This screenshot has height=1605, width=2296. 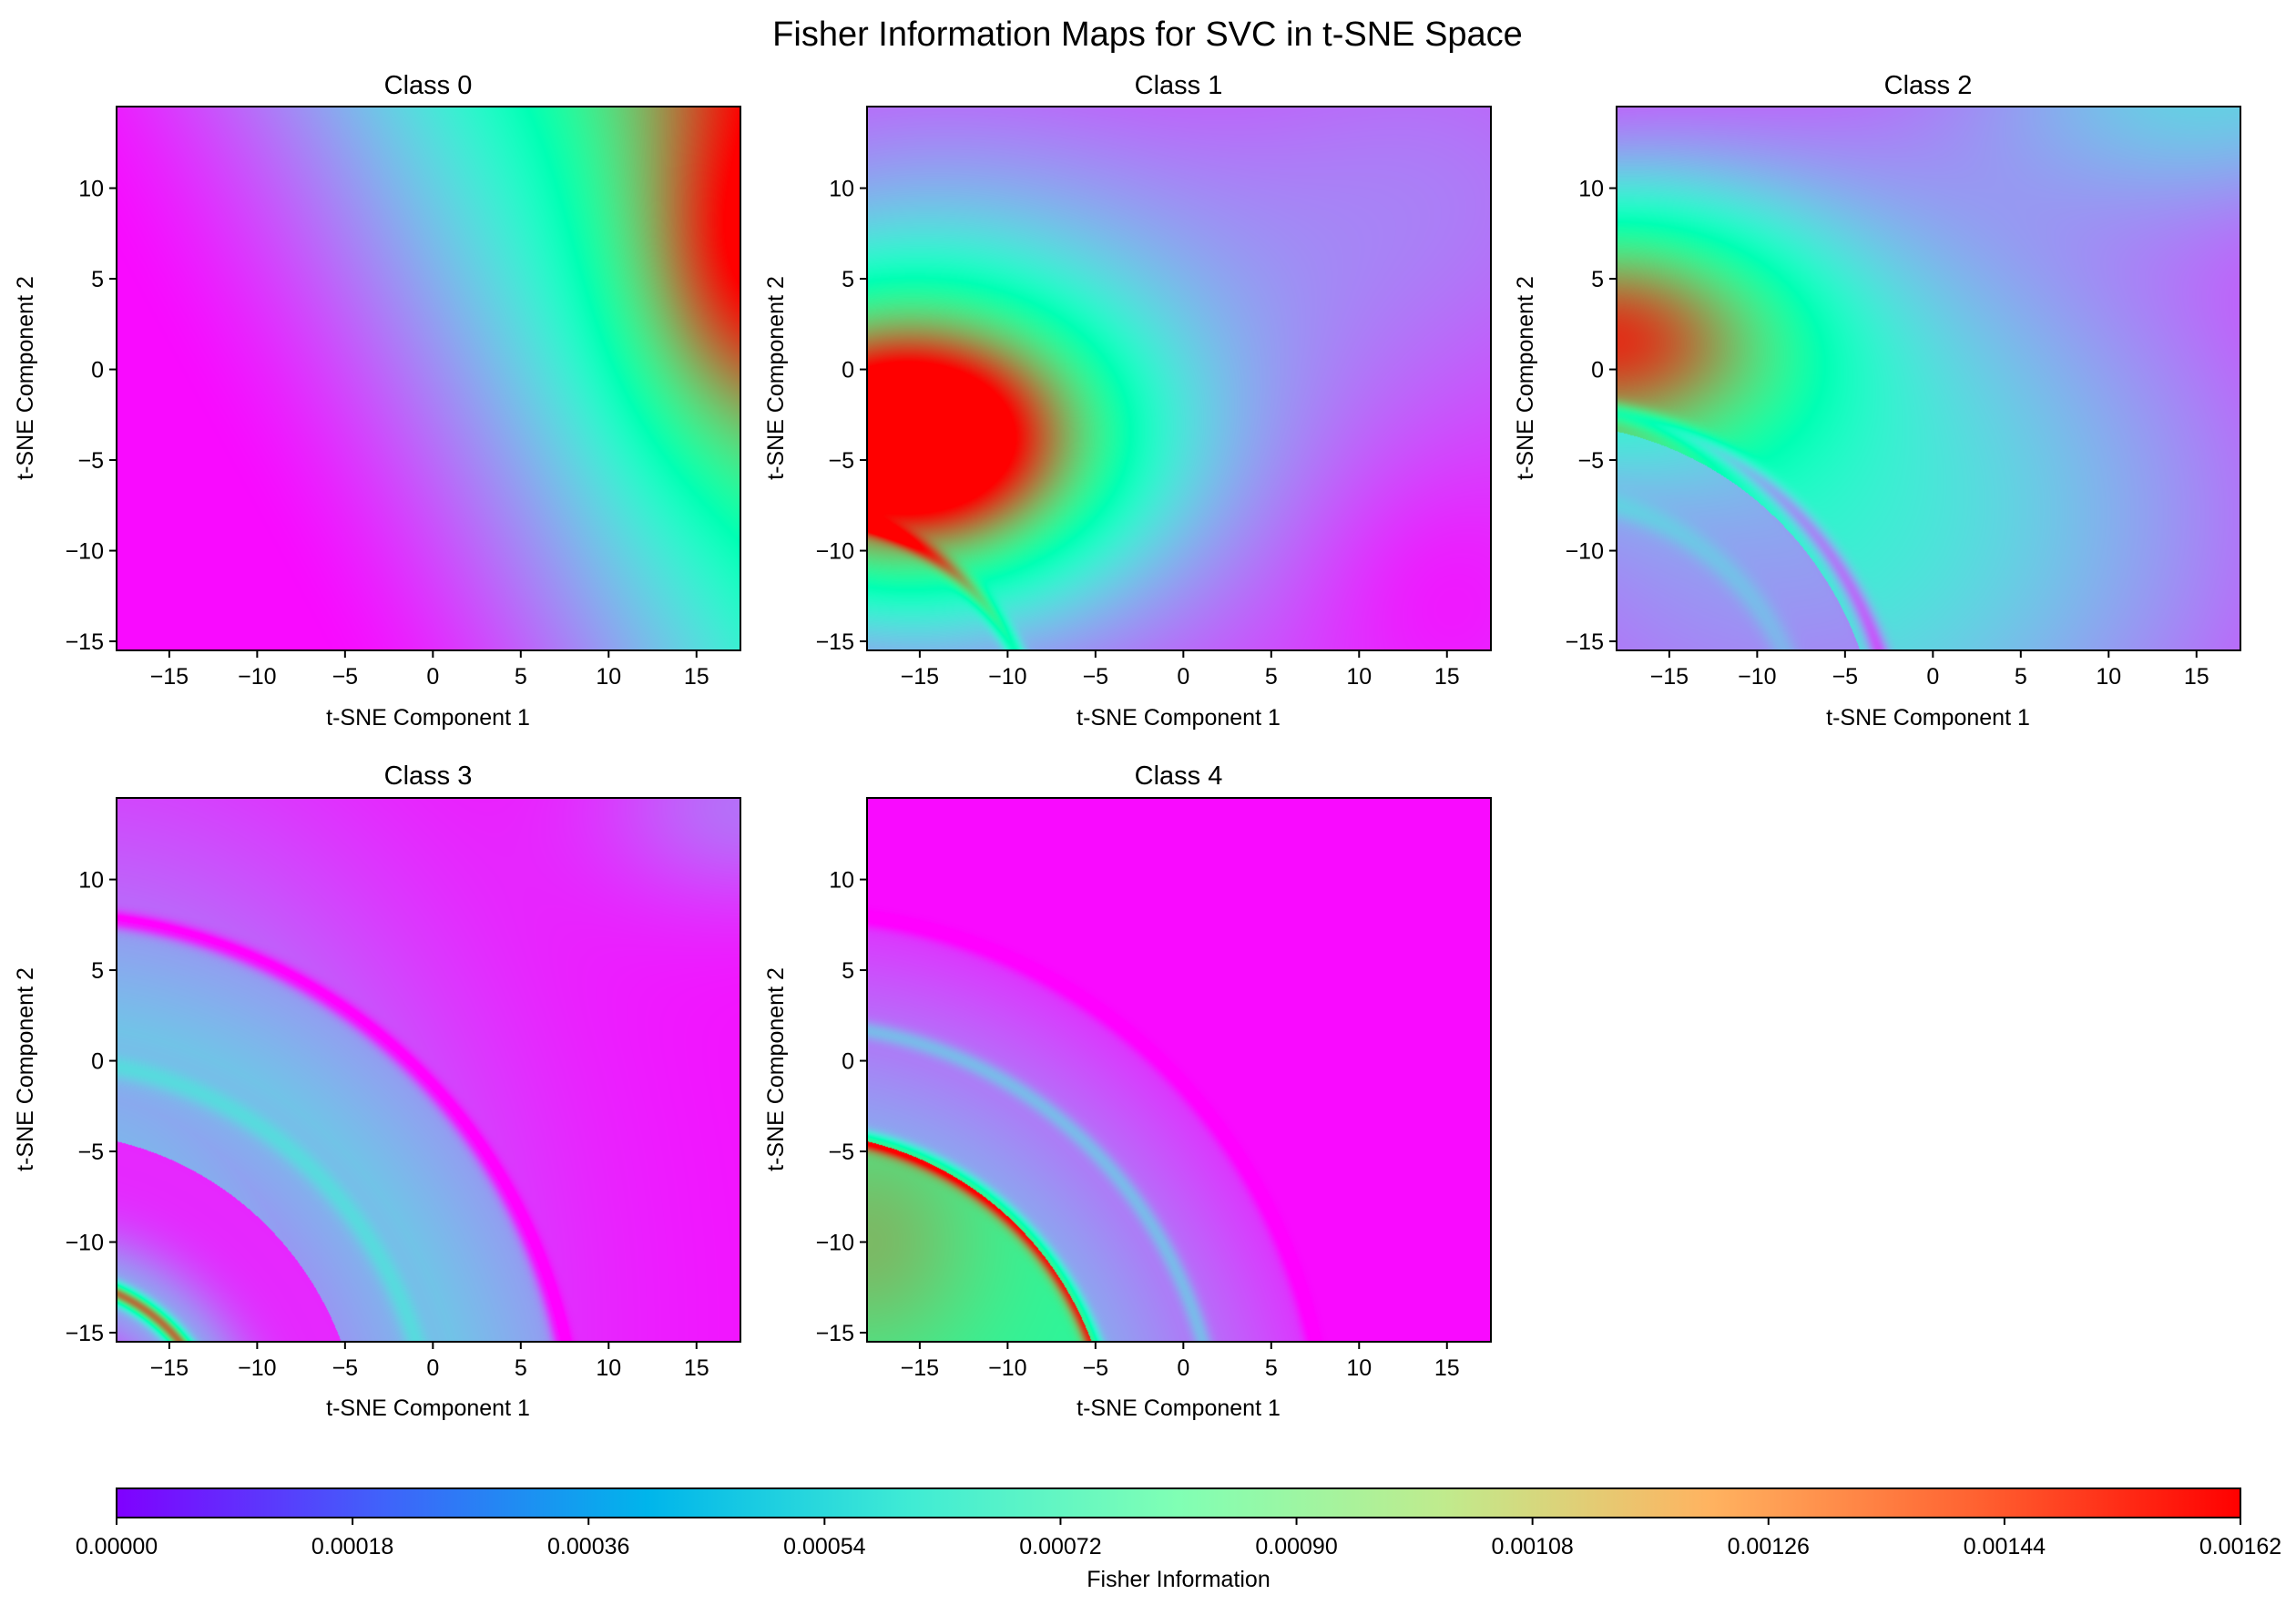 I want to click on colorbar-tick-label: 0.00090, so click(x=1296, y=1546).